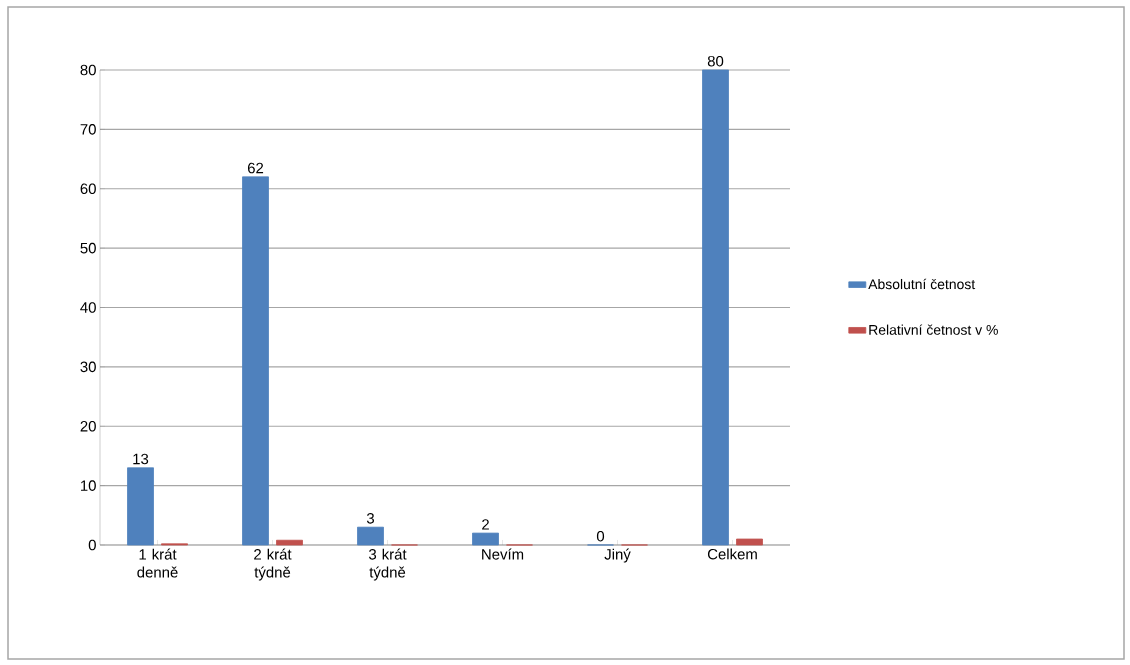  What do you see at coordinates (88, 307) in the screenshot?
I see `y-tick-label: 40` at bounding box center [88, 307].